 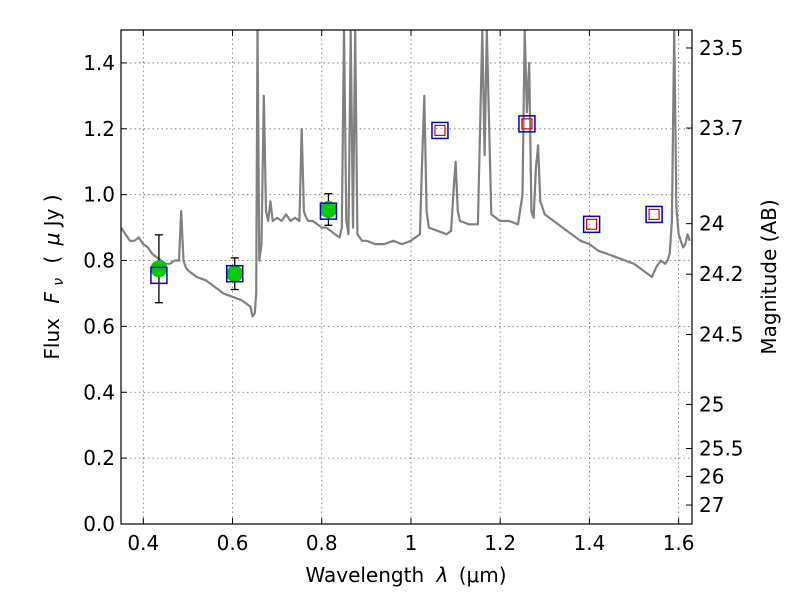 I want to click on y2-tick-label: 26, so click(x=711, y=476).